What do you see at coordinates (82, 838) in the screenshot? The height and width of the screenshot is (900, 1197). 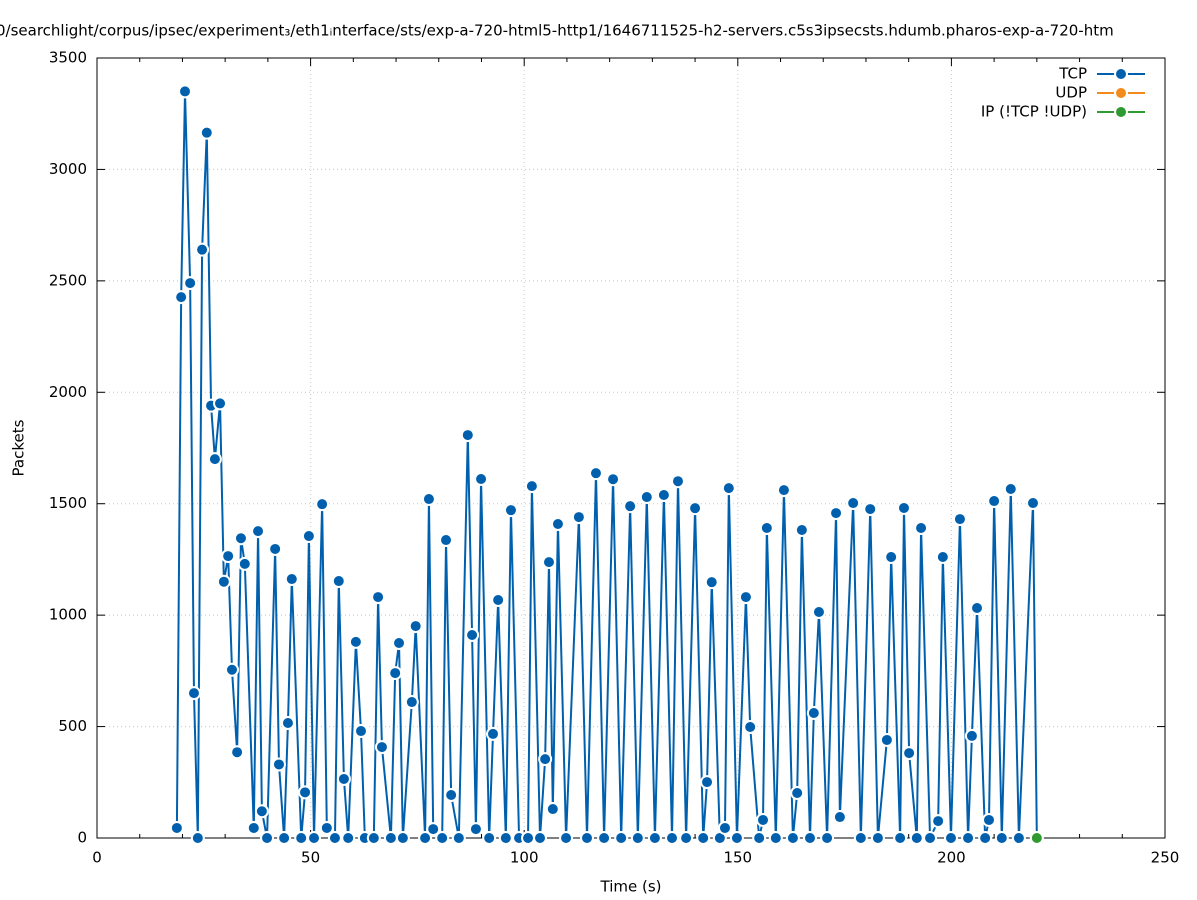 I see `y-tick-label: 0` at bounding box center [82, 838].